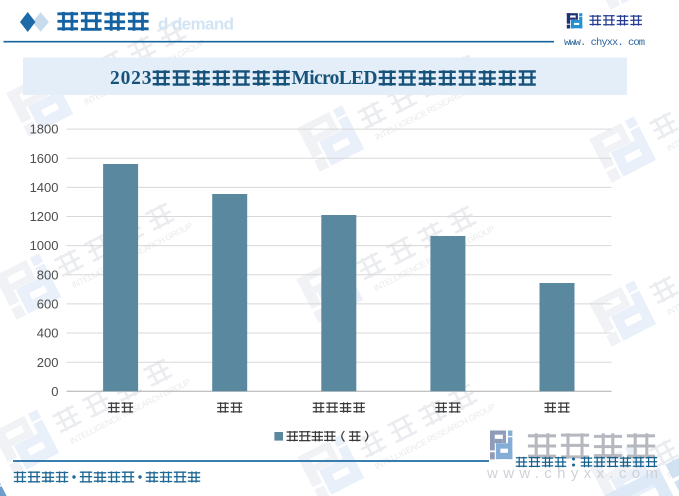  I want to click on svg-text: 1200, so click(44, 216).